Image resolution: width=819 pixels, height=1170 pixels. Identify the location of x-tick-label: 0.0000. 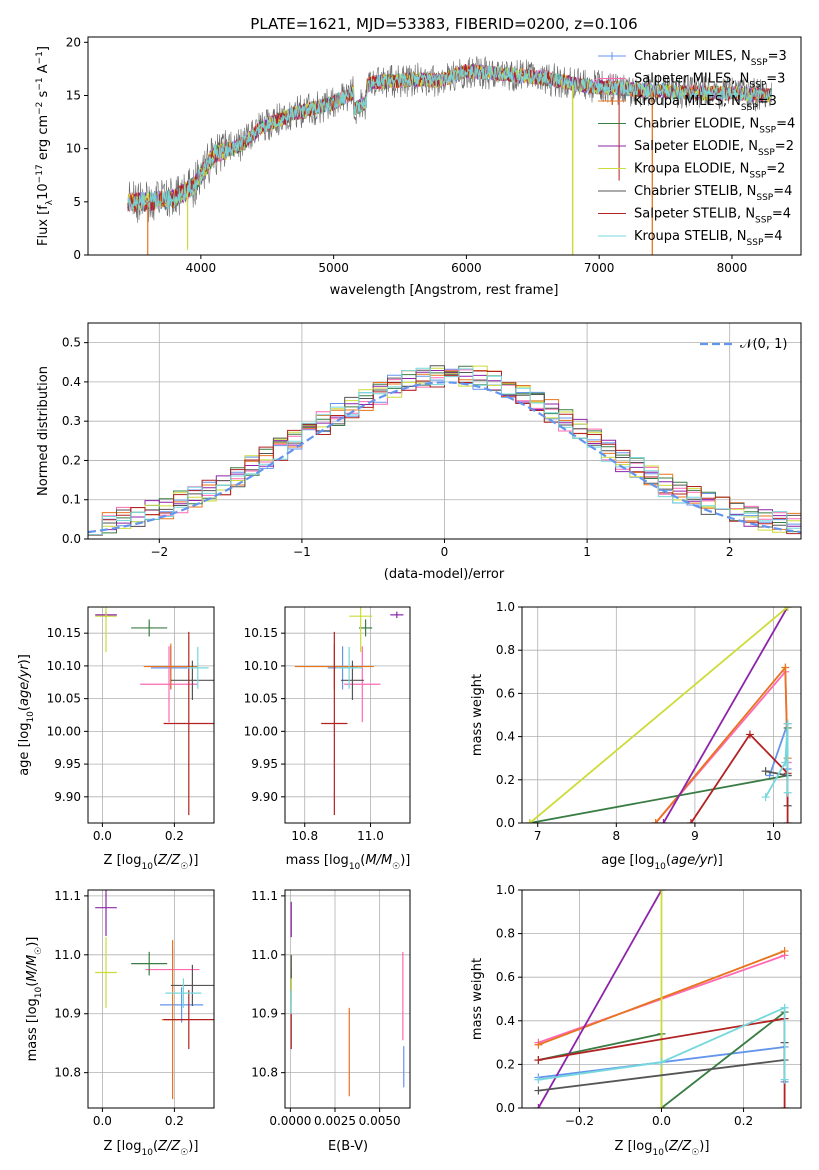
(290, 1121).